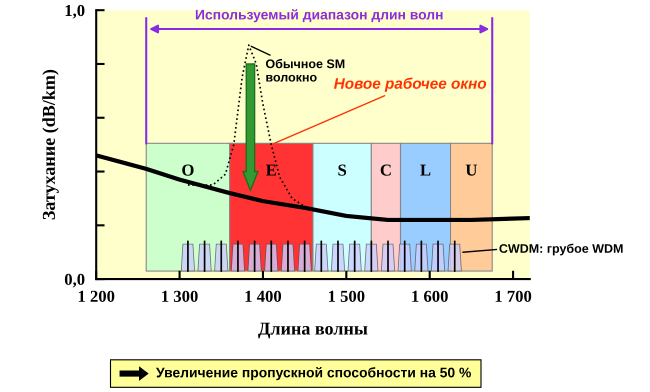 Image resolution: width=650 pixels, height=392 pixels. Describe the element at coordinates (50, 145) in the screenshot. I see `y-axis-title: Затухание (dB/km)` at that location.